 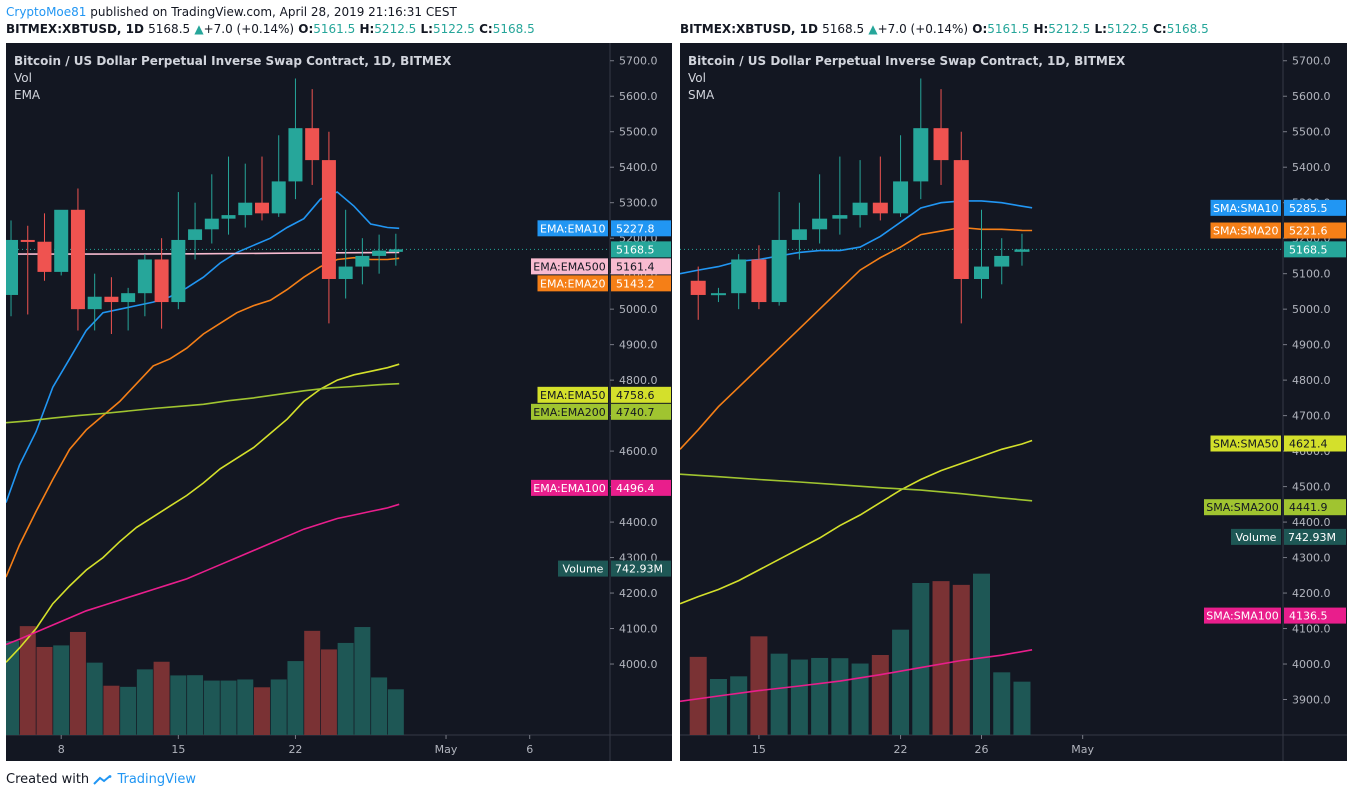 I want to click on time-tick-label: 6, so click(x=529, y=749).